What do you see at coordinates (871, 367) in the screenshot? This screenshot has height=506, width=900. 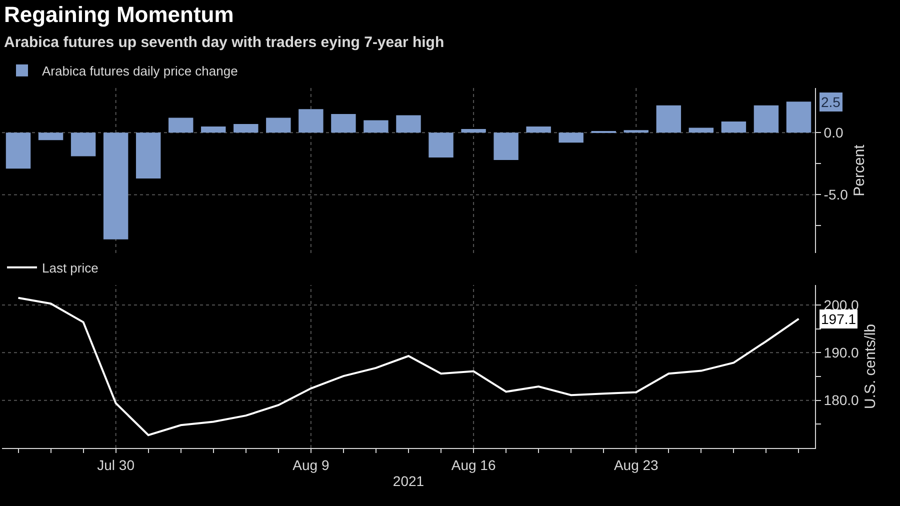 I see `y-axis-title: U.S. cents/lb` at bounding box center [871, 367].